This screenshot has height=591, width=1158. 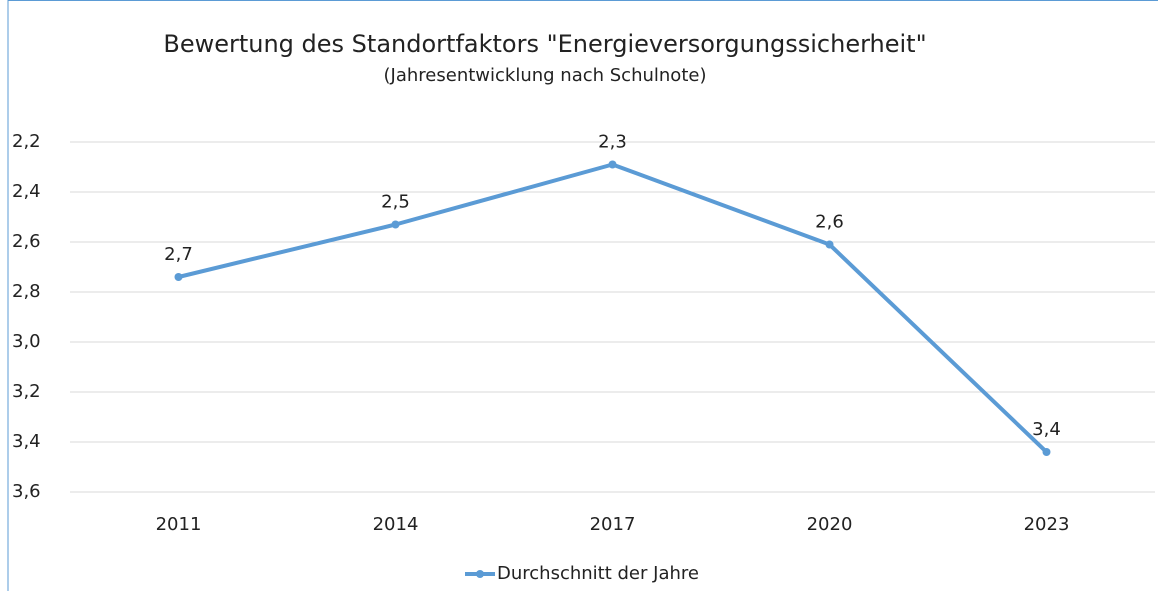 I want to click on x-tick-label: 2017, so click(x=613, y=524).